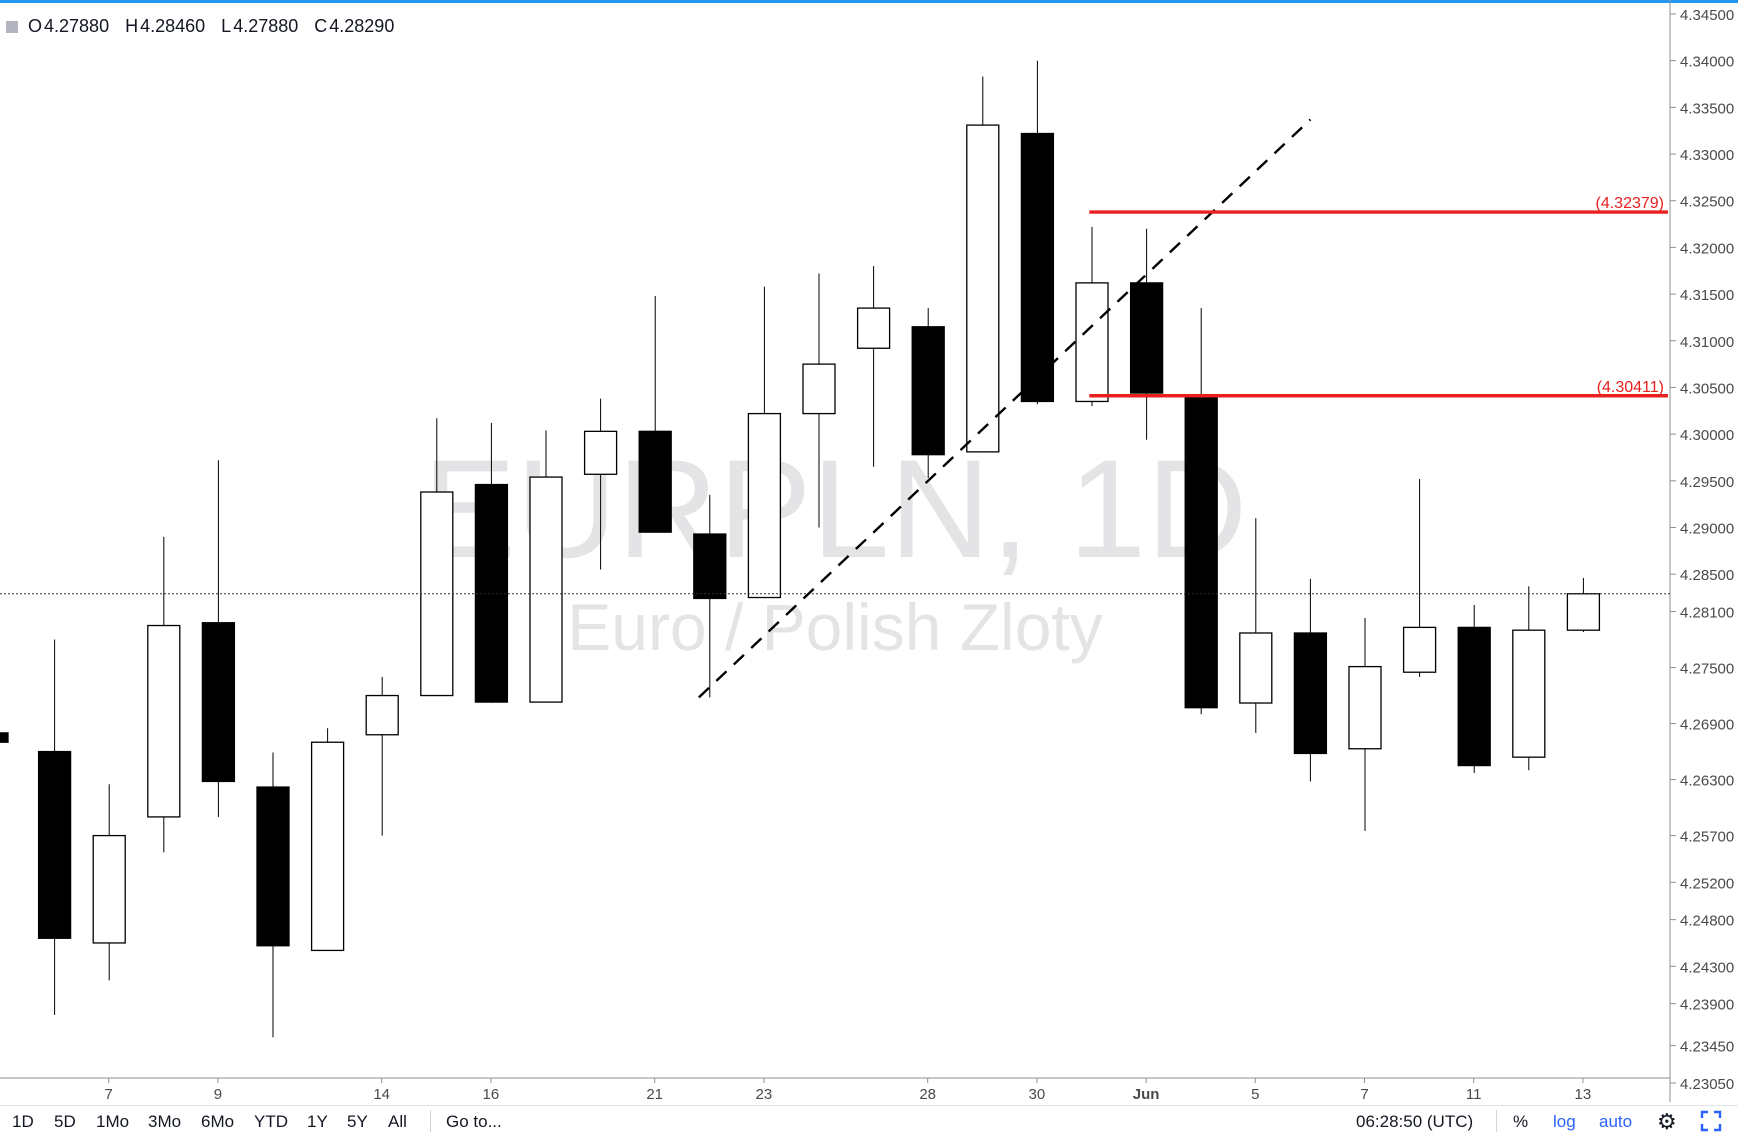  Describe the element at coordinates (1707, 388) in the screenshot. I see `price-tick-label: 4.30500` at that location.